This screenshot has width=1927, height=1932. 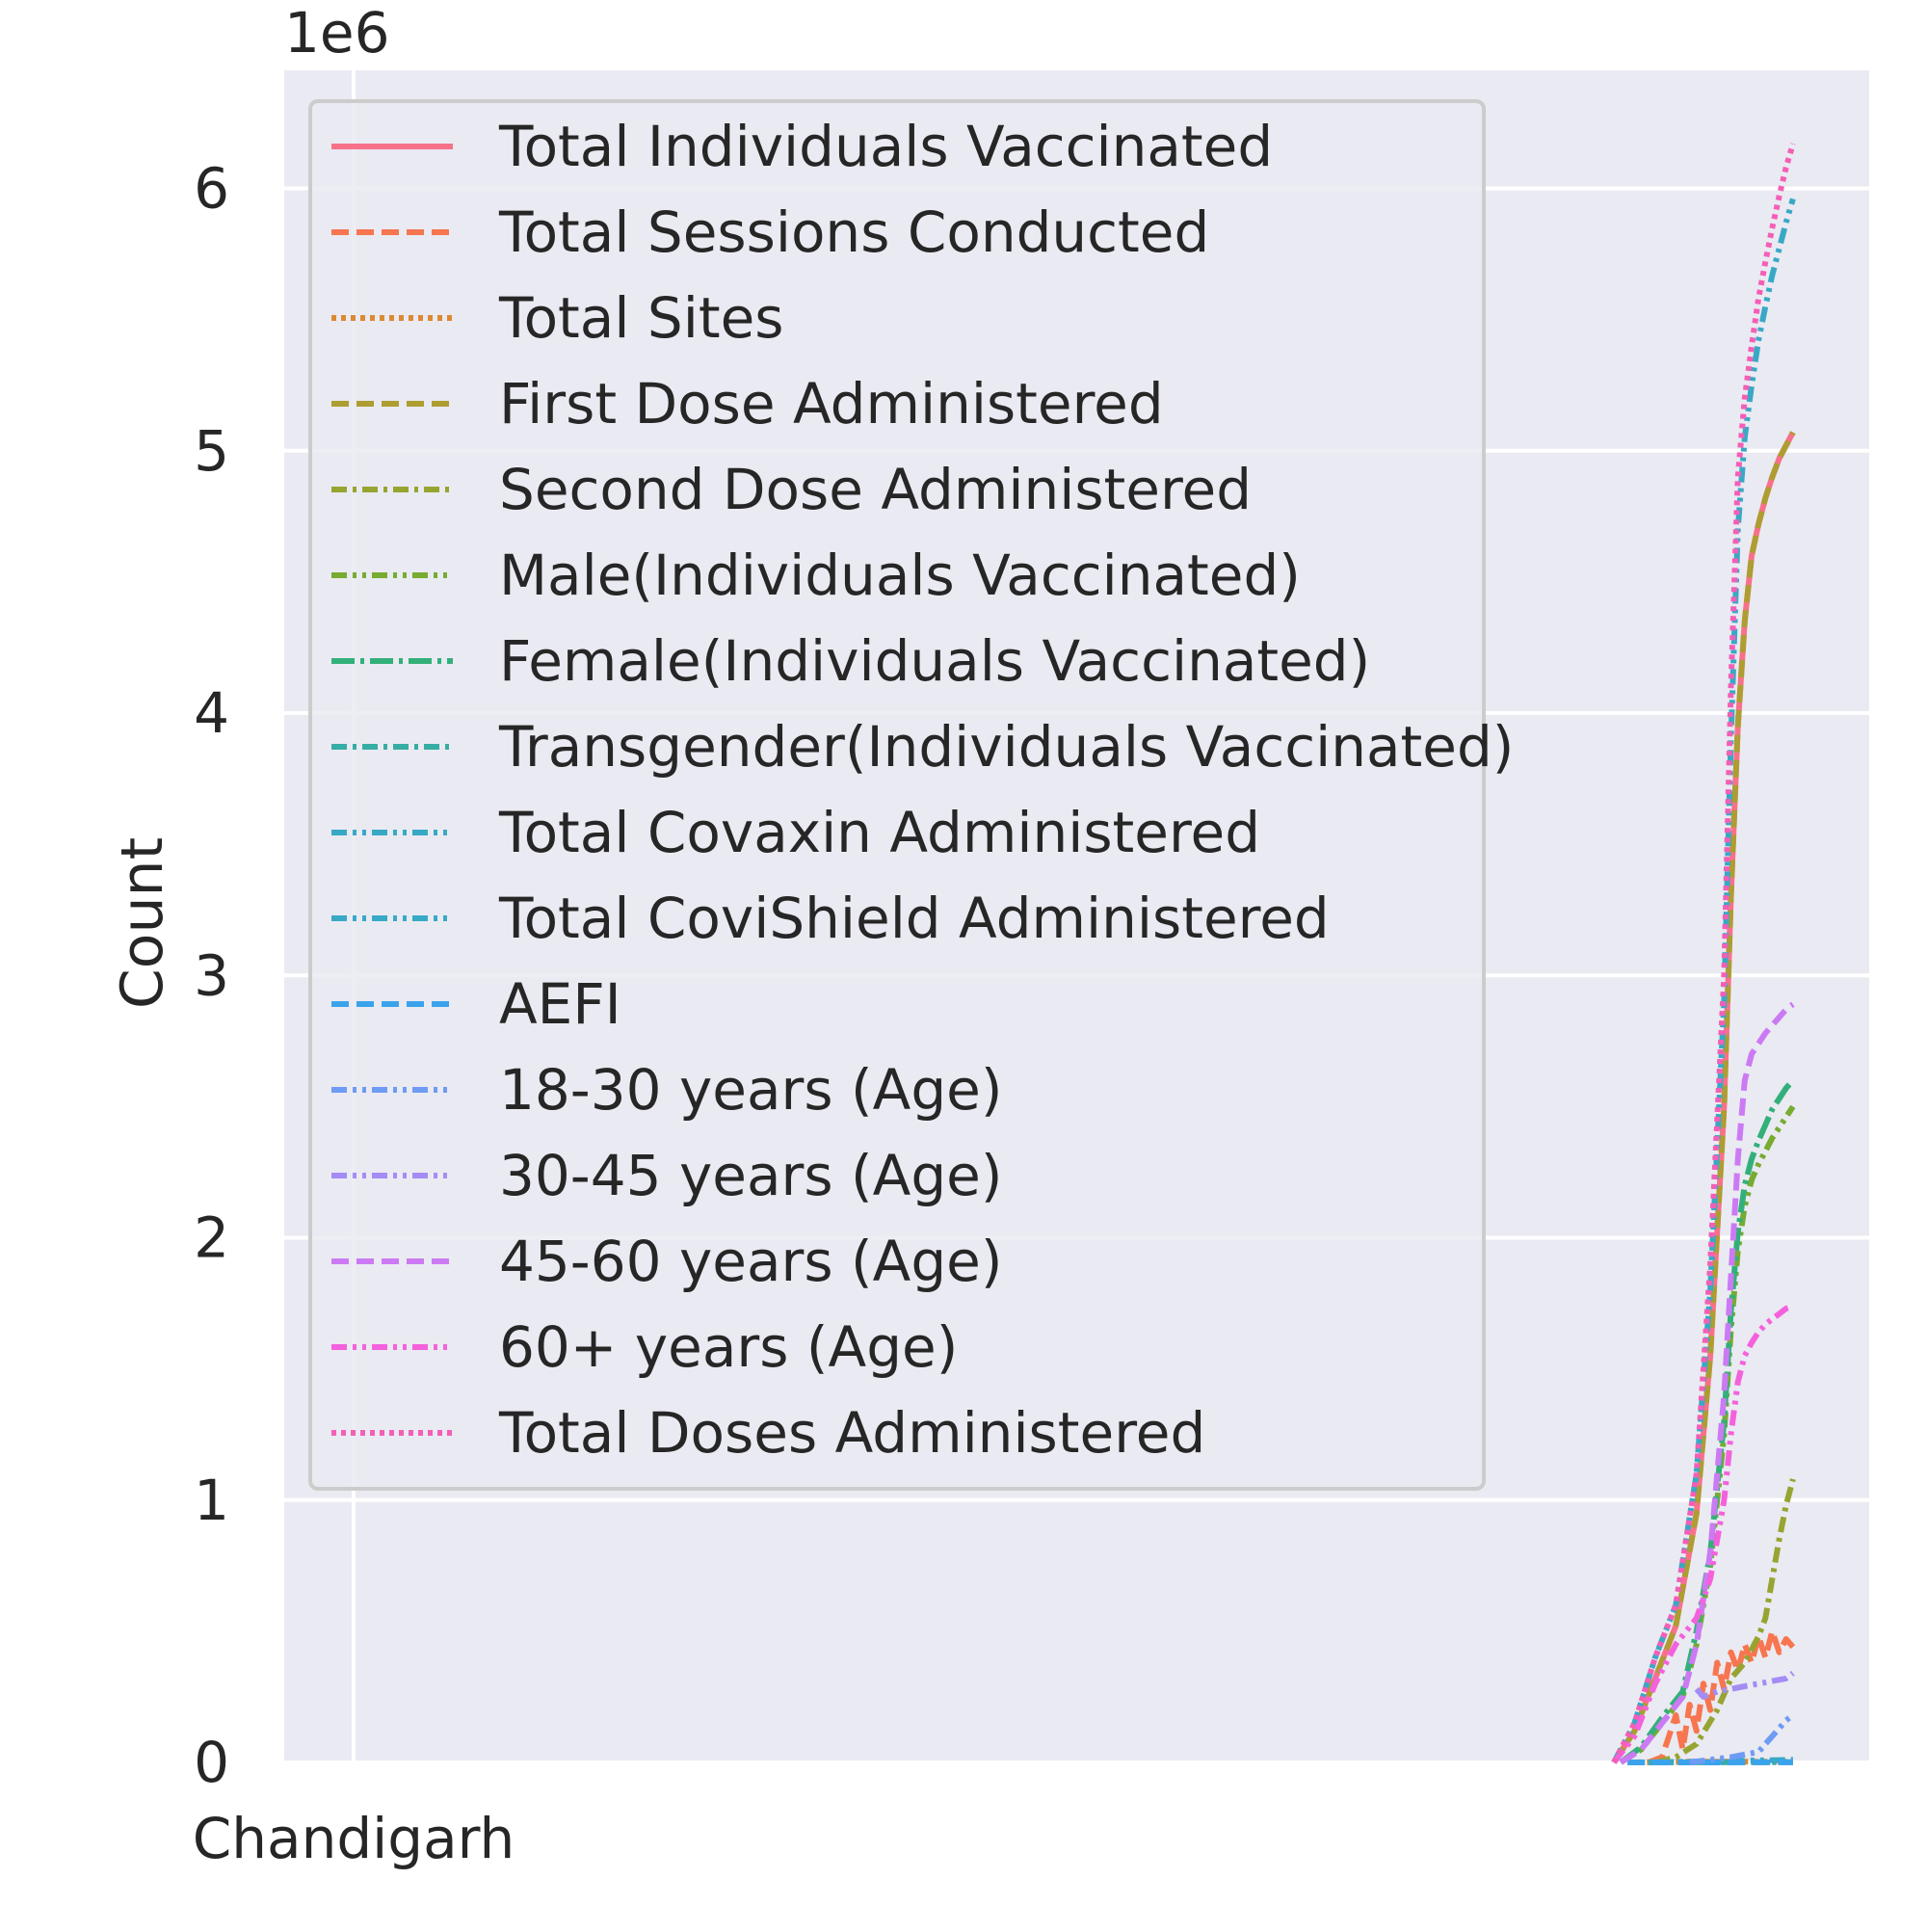 I want to click on y-tick-label: 3, so click(x=212, y=975).